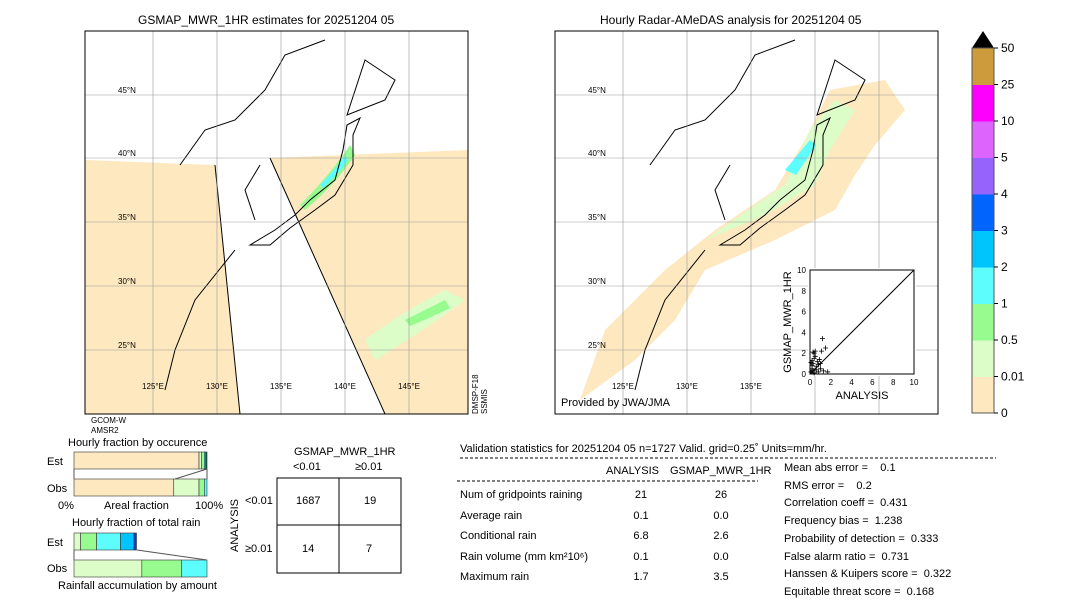 This screenshot has height=612, width=1080. Describe the element at coordinates (369, 282) in the screenshot. I see `swath-east` at that location.